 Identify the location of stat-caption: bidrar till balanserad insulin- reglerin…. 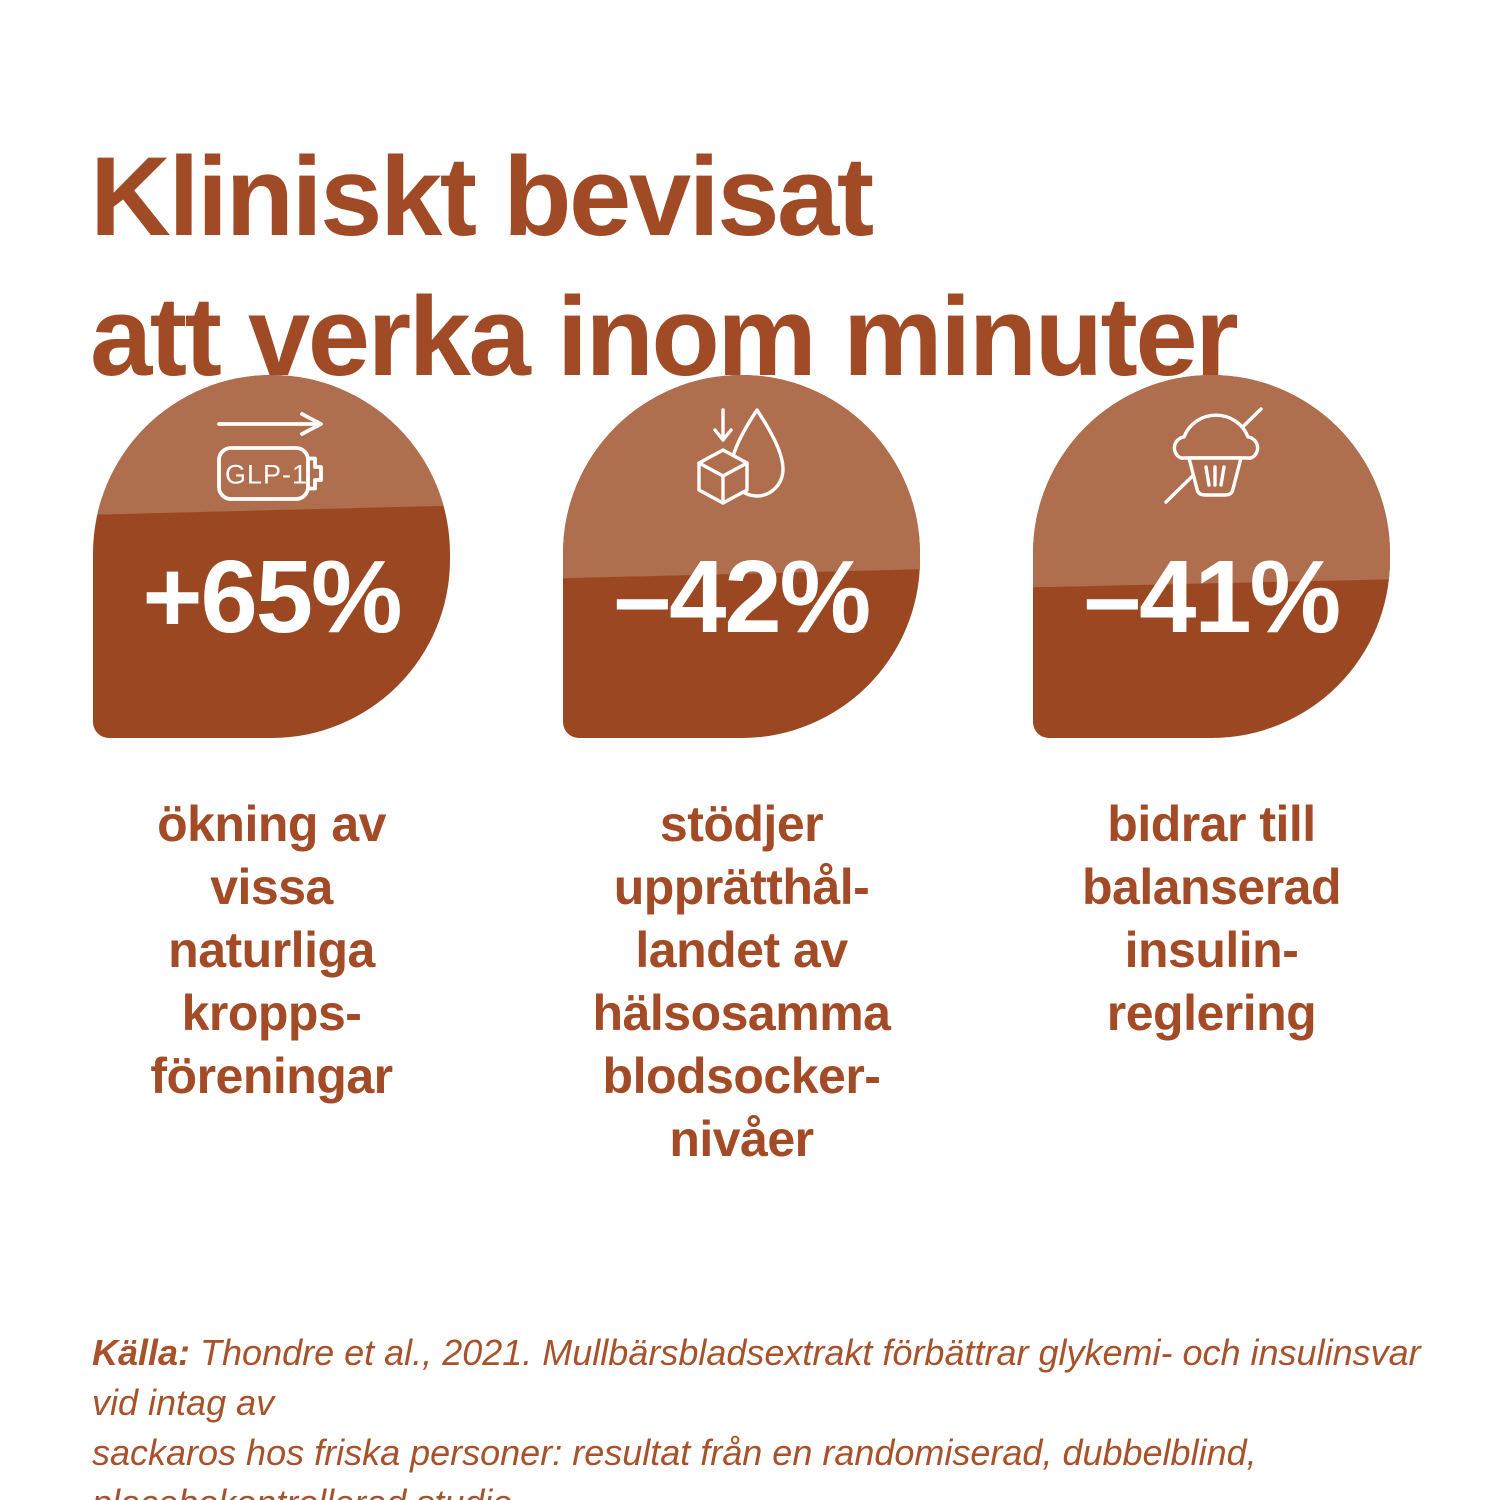
(1211, 918).